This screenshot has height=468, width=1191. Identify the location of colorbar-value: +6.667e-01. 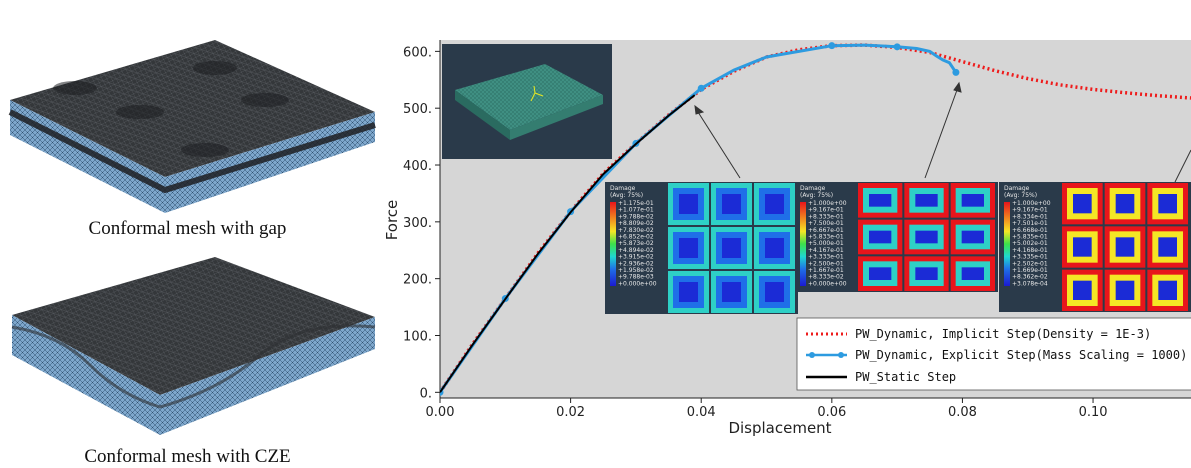
(826, 230).